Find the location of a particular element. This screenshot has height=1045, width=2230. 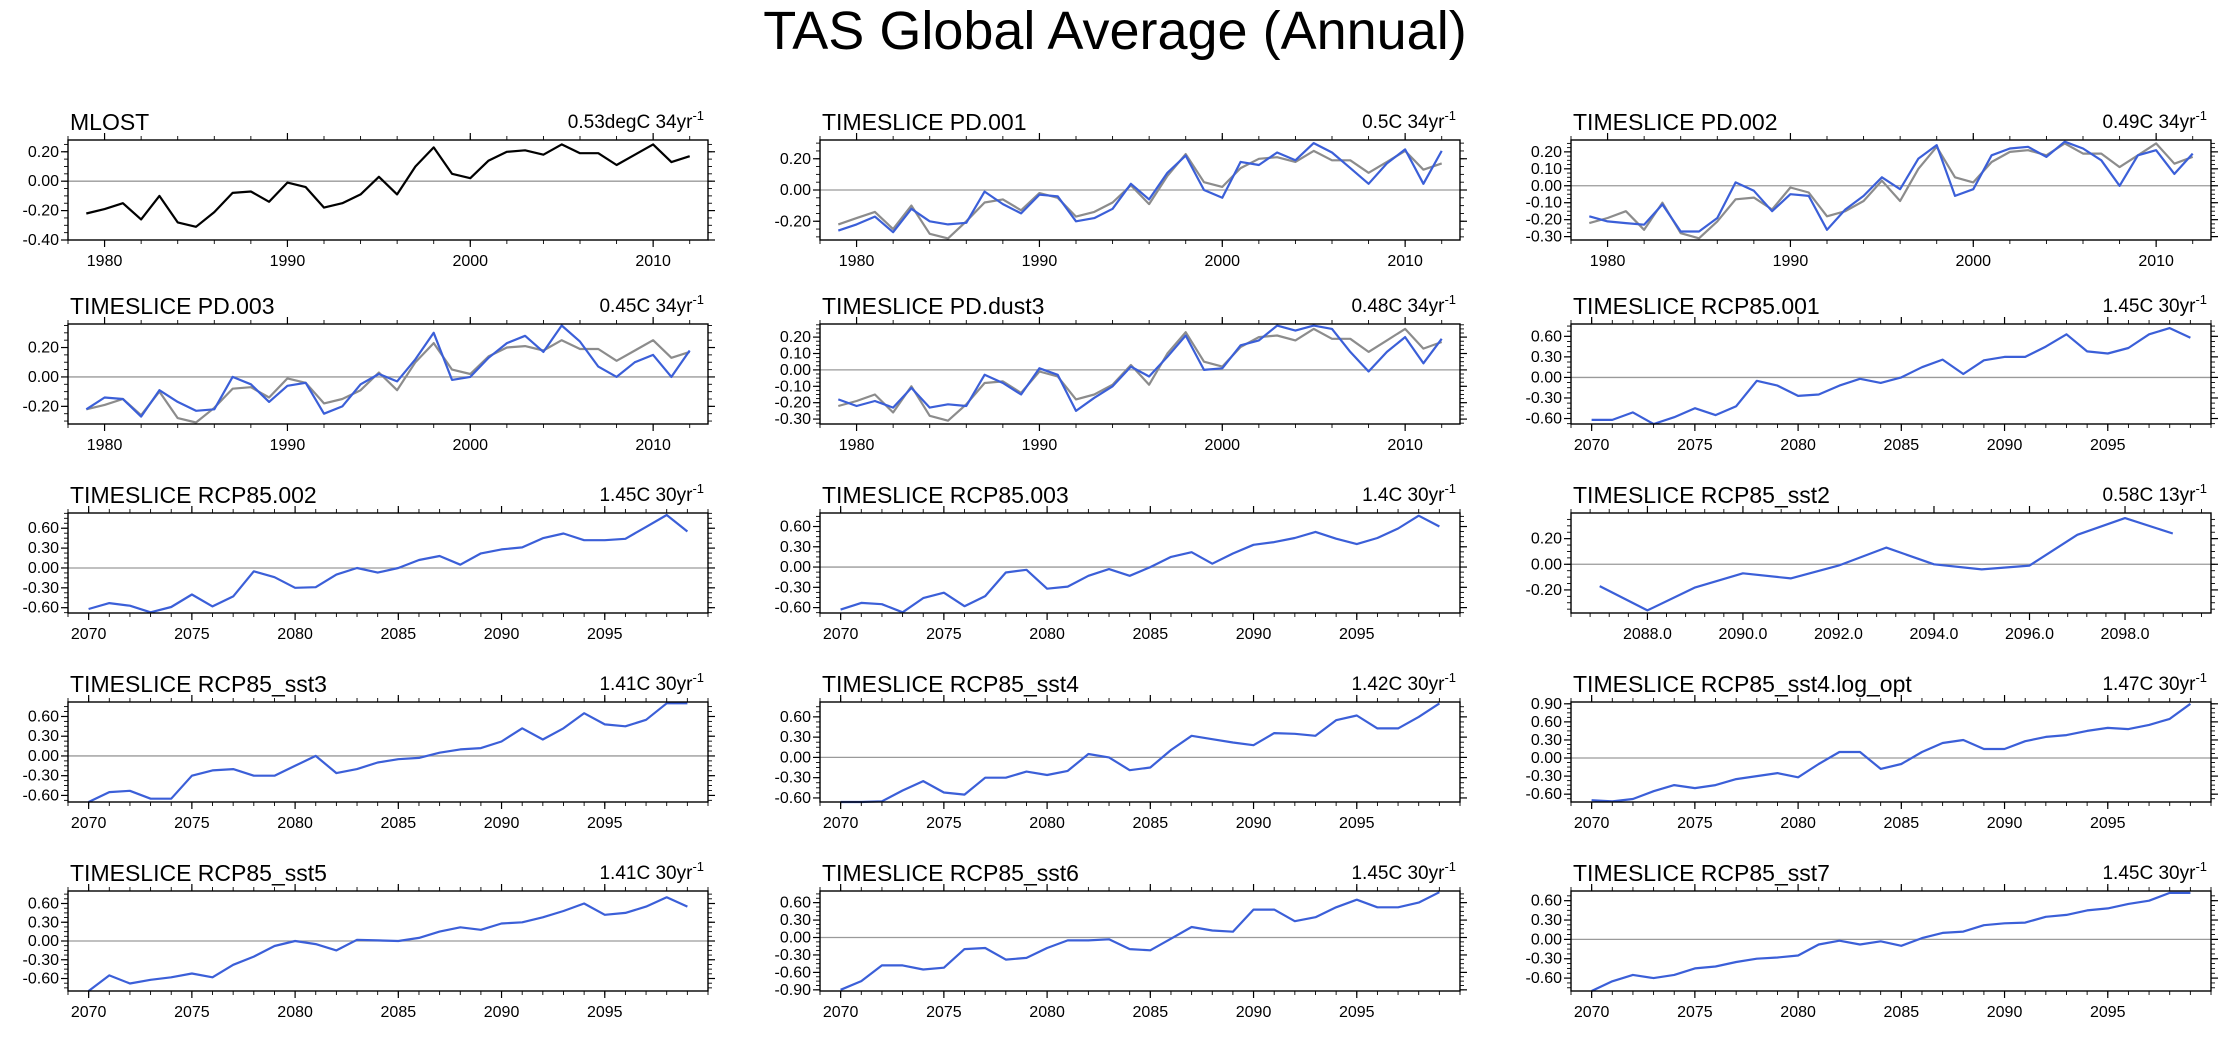

trend-text: 0.5C 34yr is located at coordinates (1403, 122).